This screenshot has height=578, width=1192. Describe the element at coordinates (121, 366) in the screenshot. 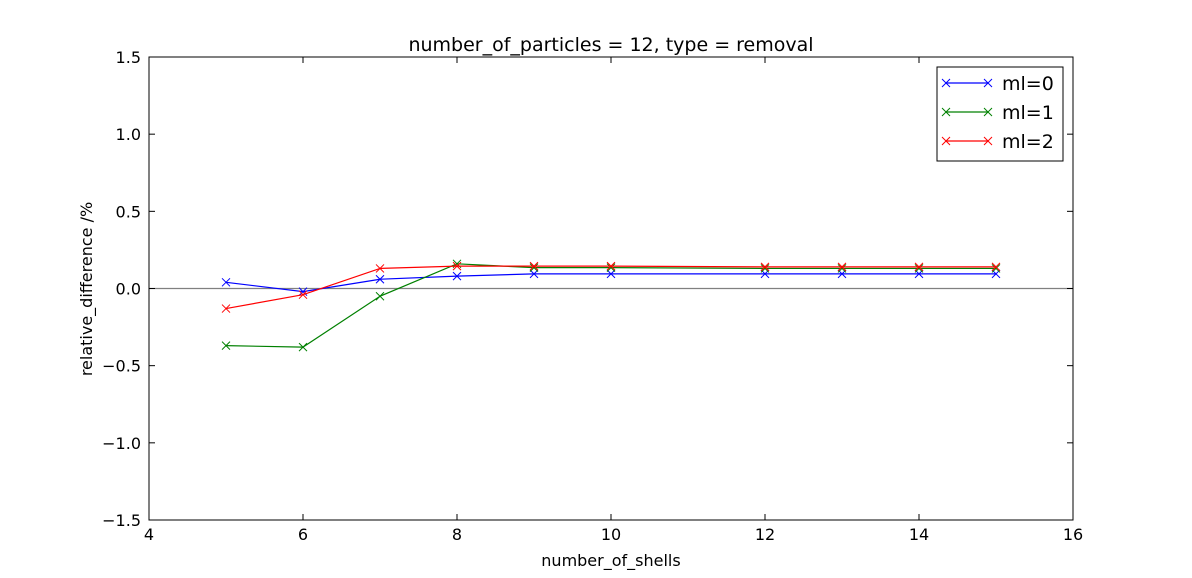

I see `y-tick-label: −0.5` at that location.